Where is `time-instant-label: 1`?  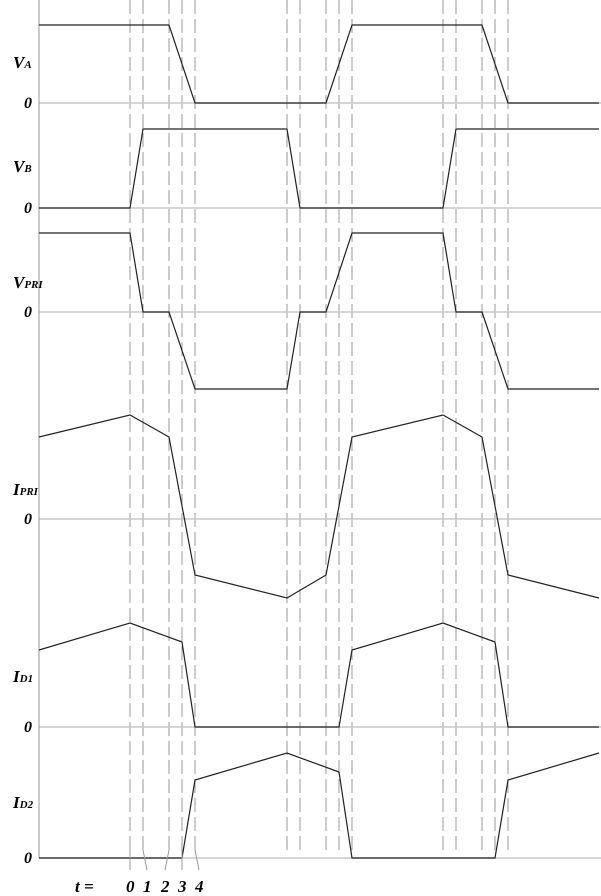 time-instant-label: 1 is located at coordinates (147, 886).